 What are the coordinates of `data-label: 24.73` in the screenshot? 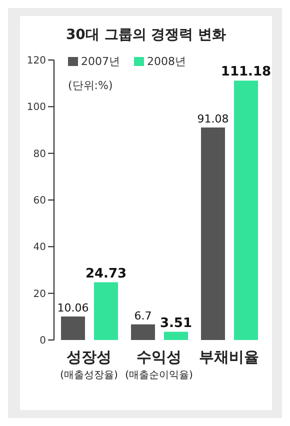 It's located at (106, 274).